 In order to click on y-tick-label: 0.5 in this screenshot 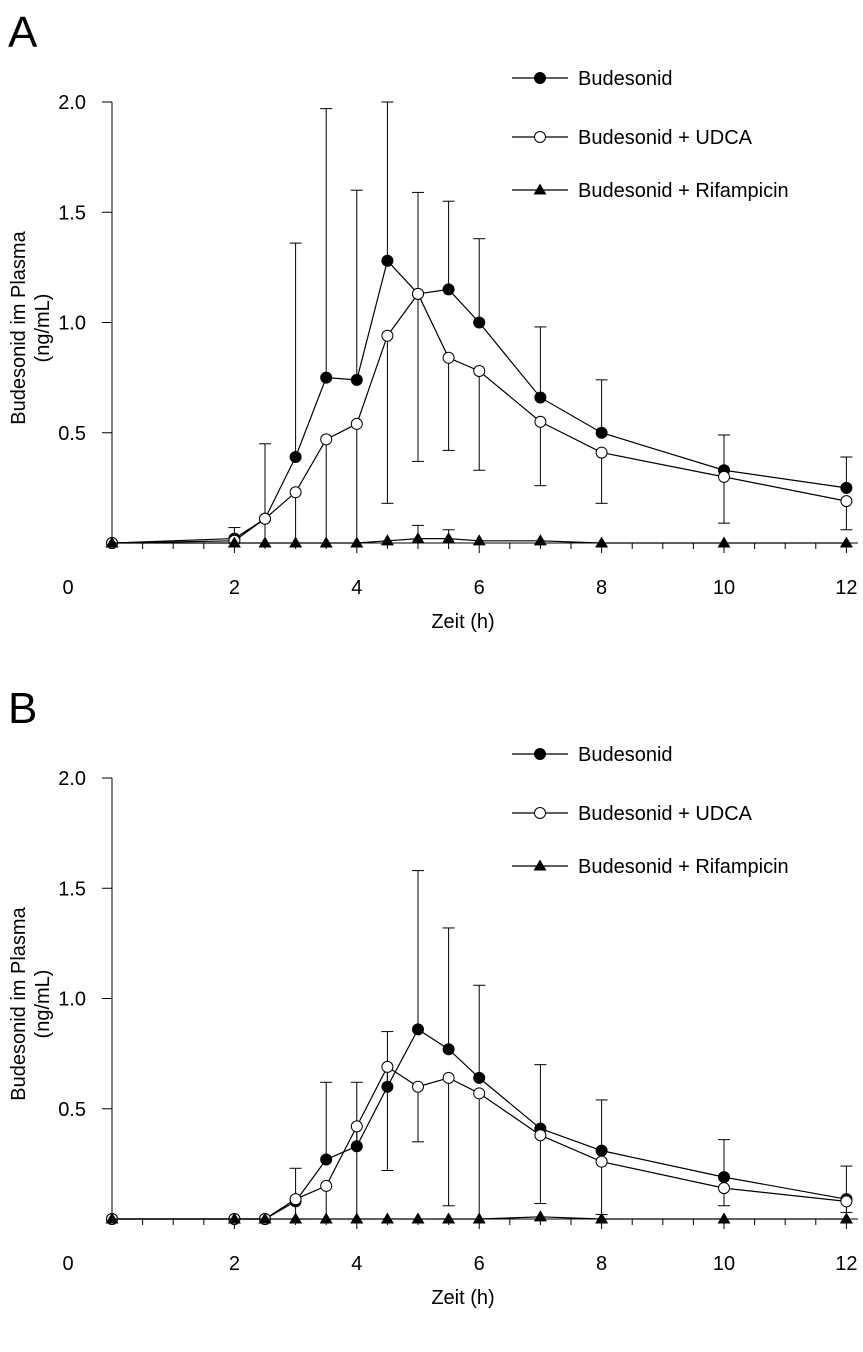, I will do `click(72, 434)`.